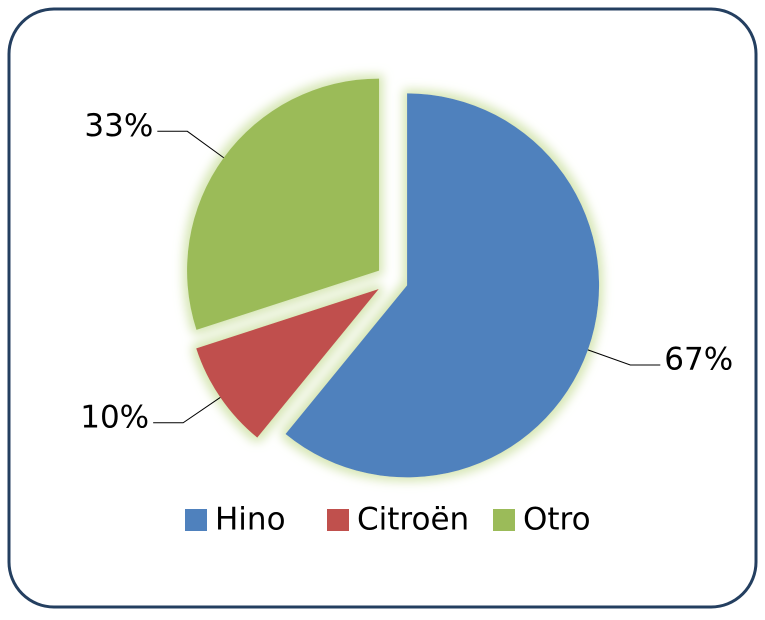 The width and height of the screenshot is (765, 620). What do you see at coordinates (413, 520) in the screenshot?
I see `legend-label: Citroën` at bounding box center [413, 520].